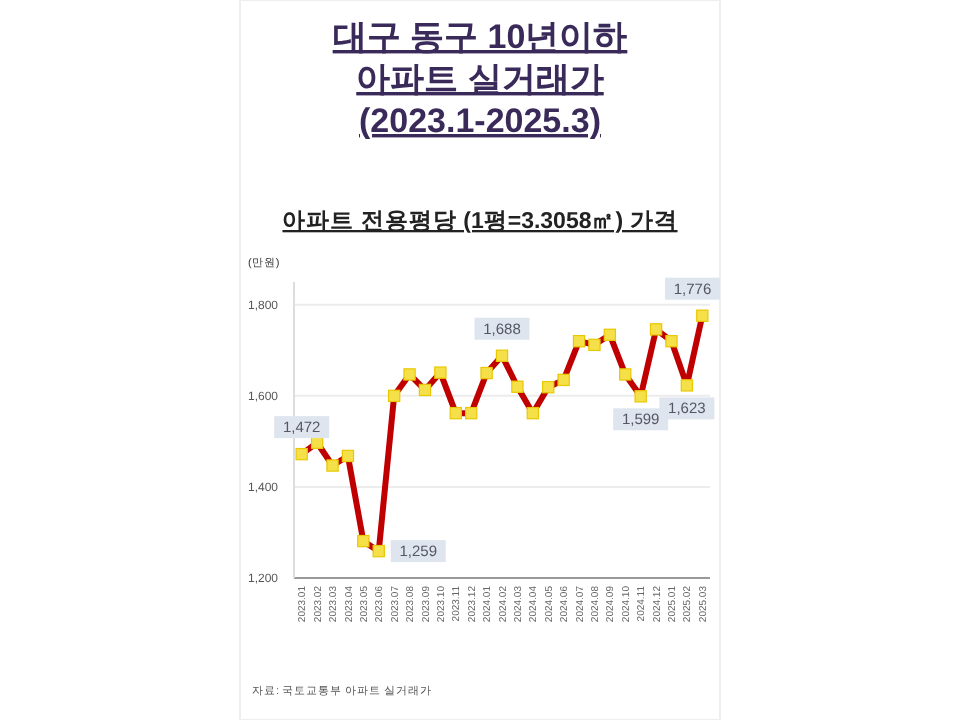  Describe the element at coordinates (480, 79) in the screenshot. I see `chart-title: 대구 동구 10년이하 아파트 실거래가 (2023.1-2025.3)` at that location.